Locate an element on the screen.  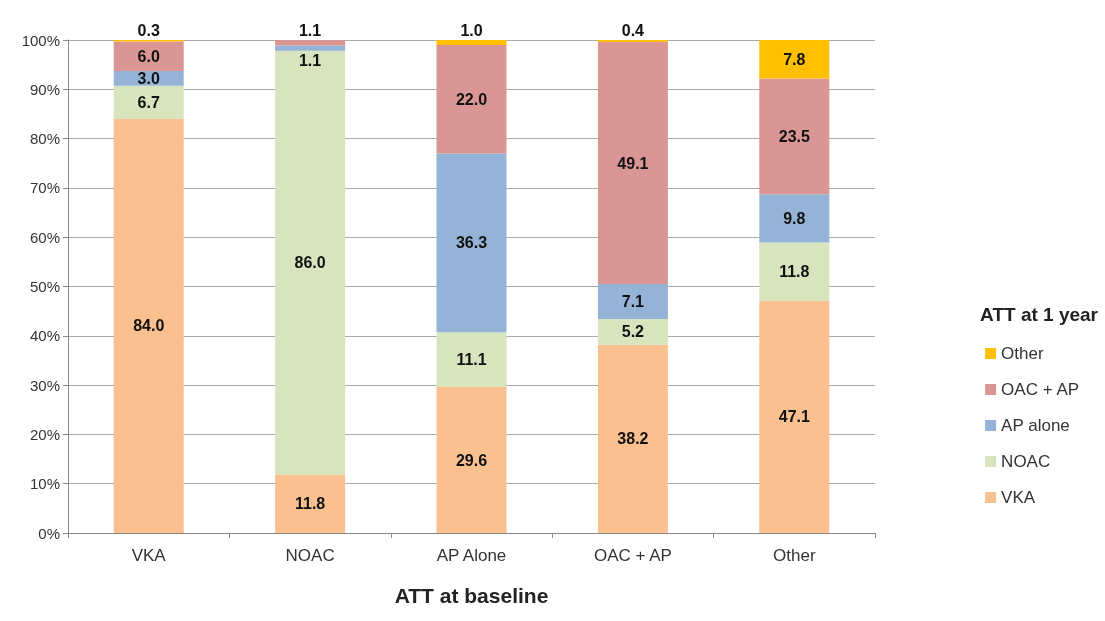
data-label: 0.3 is located at coordinates (148, 30).